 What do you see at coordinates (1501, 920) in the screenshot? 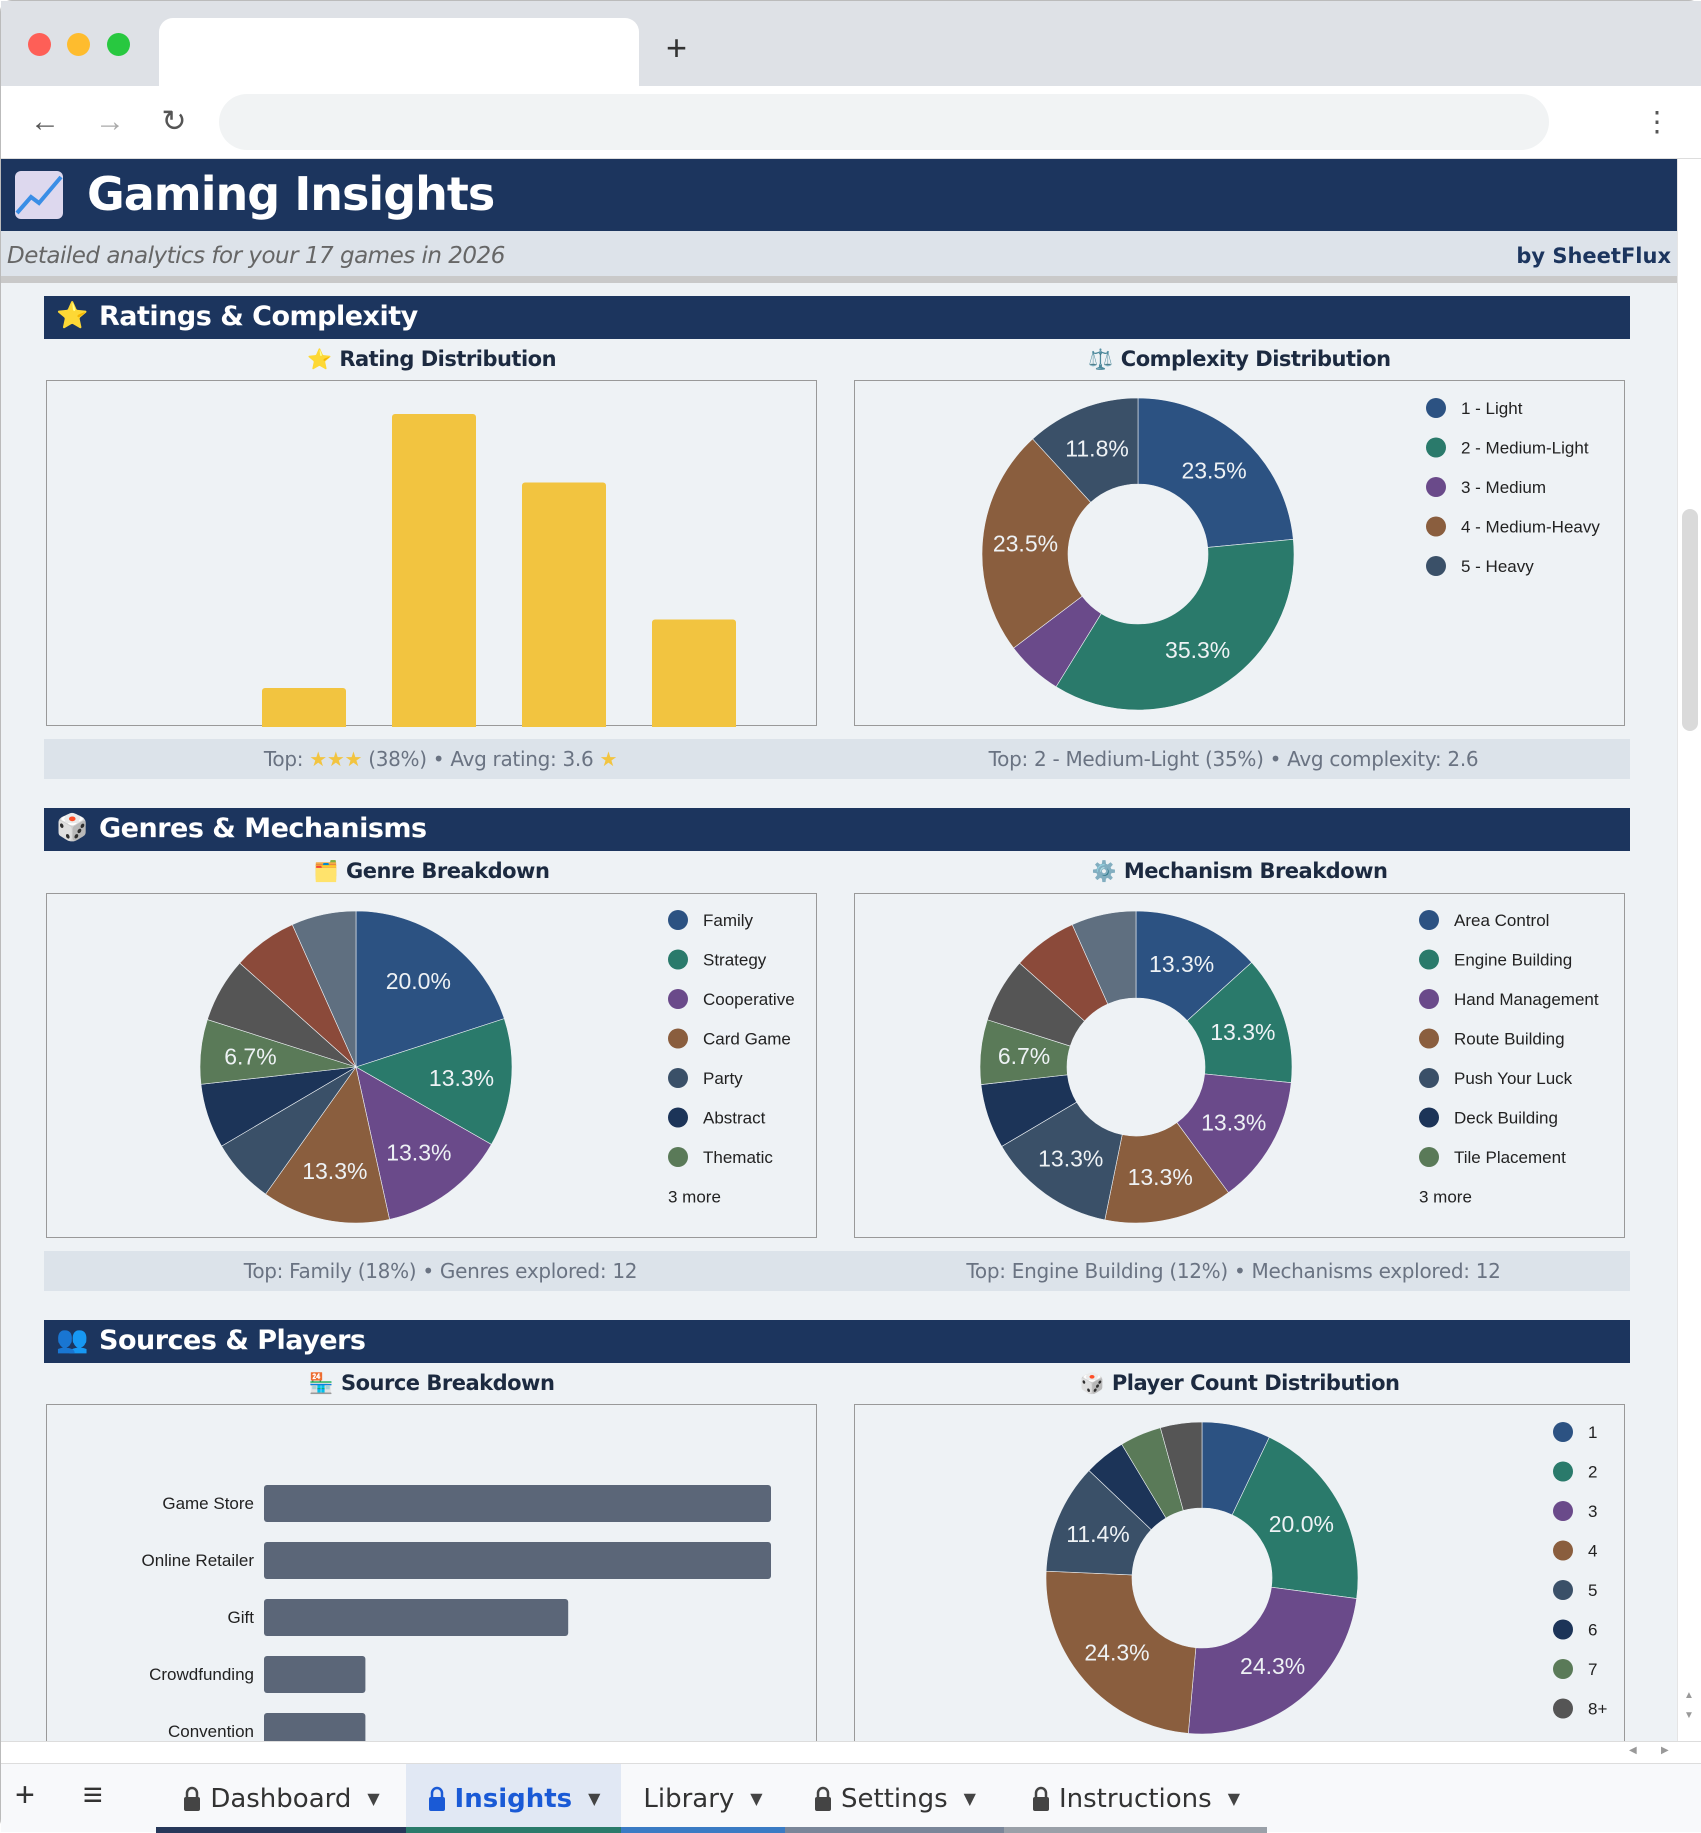
I see `legend-item: Area Control` at bounding box center [1501, 920].